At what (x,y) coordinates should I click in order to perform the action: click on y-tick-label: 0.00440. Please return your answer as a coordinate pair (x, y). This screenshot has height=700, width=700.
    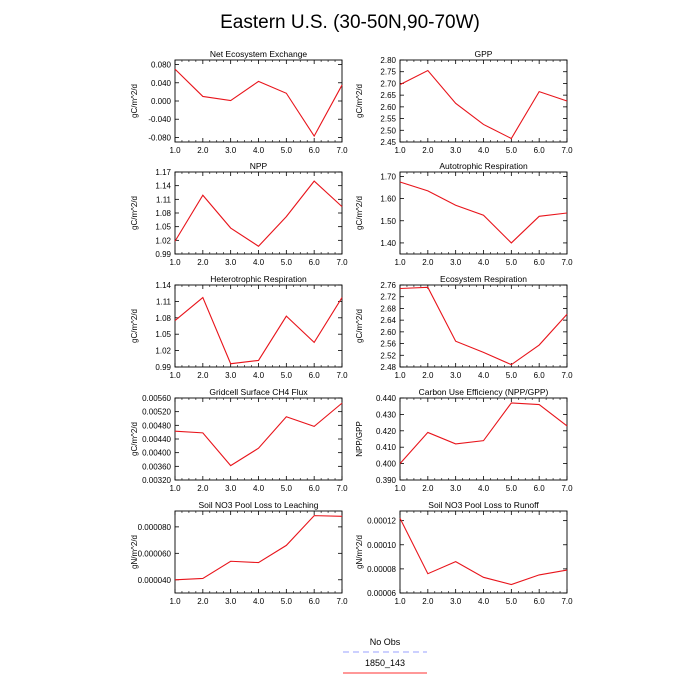
    Looking at the image, I should click on (156, 439).